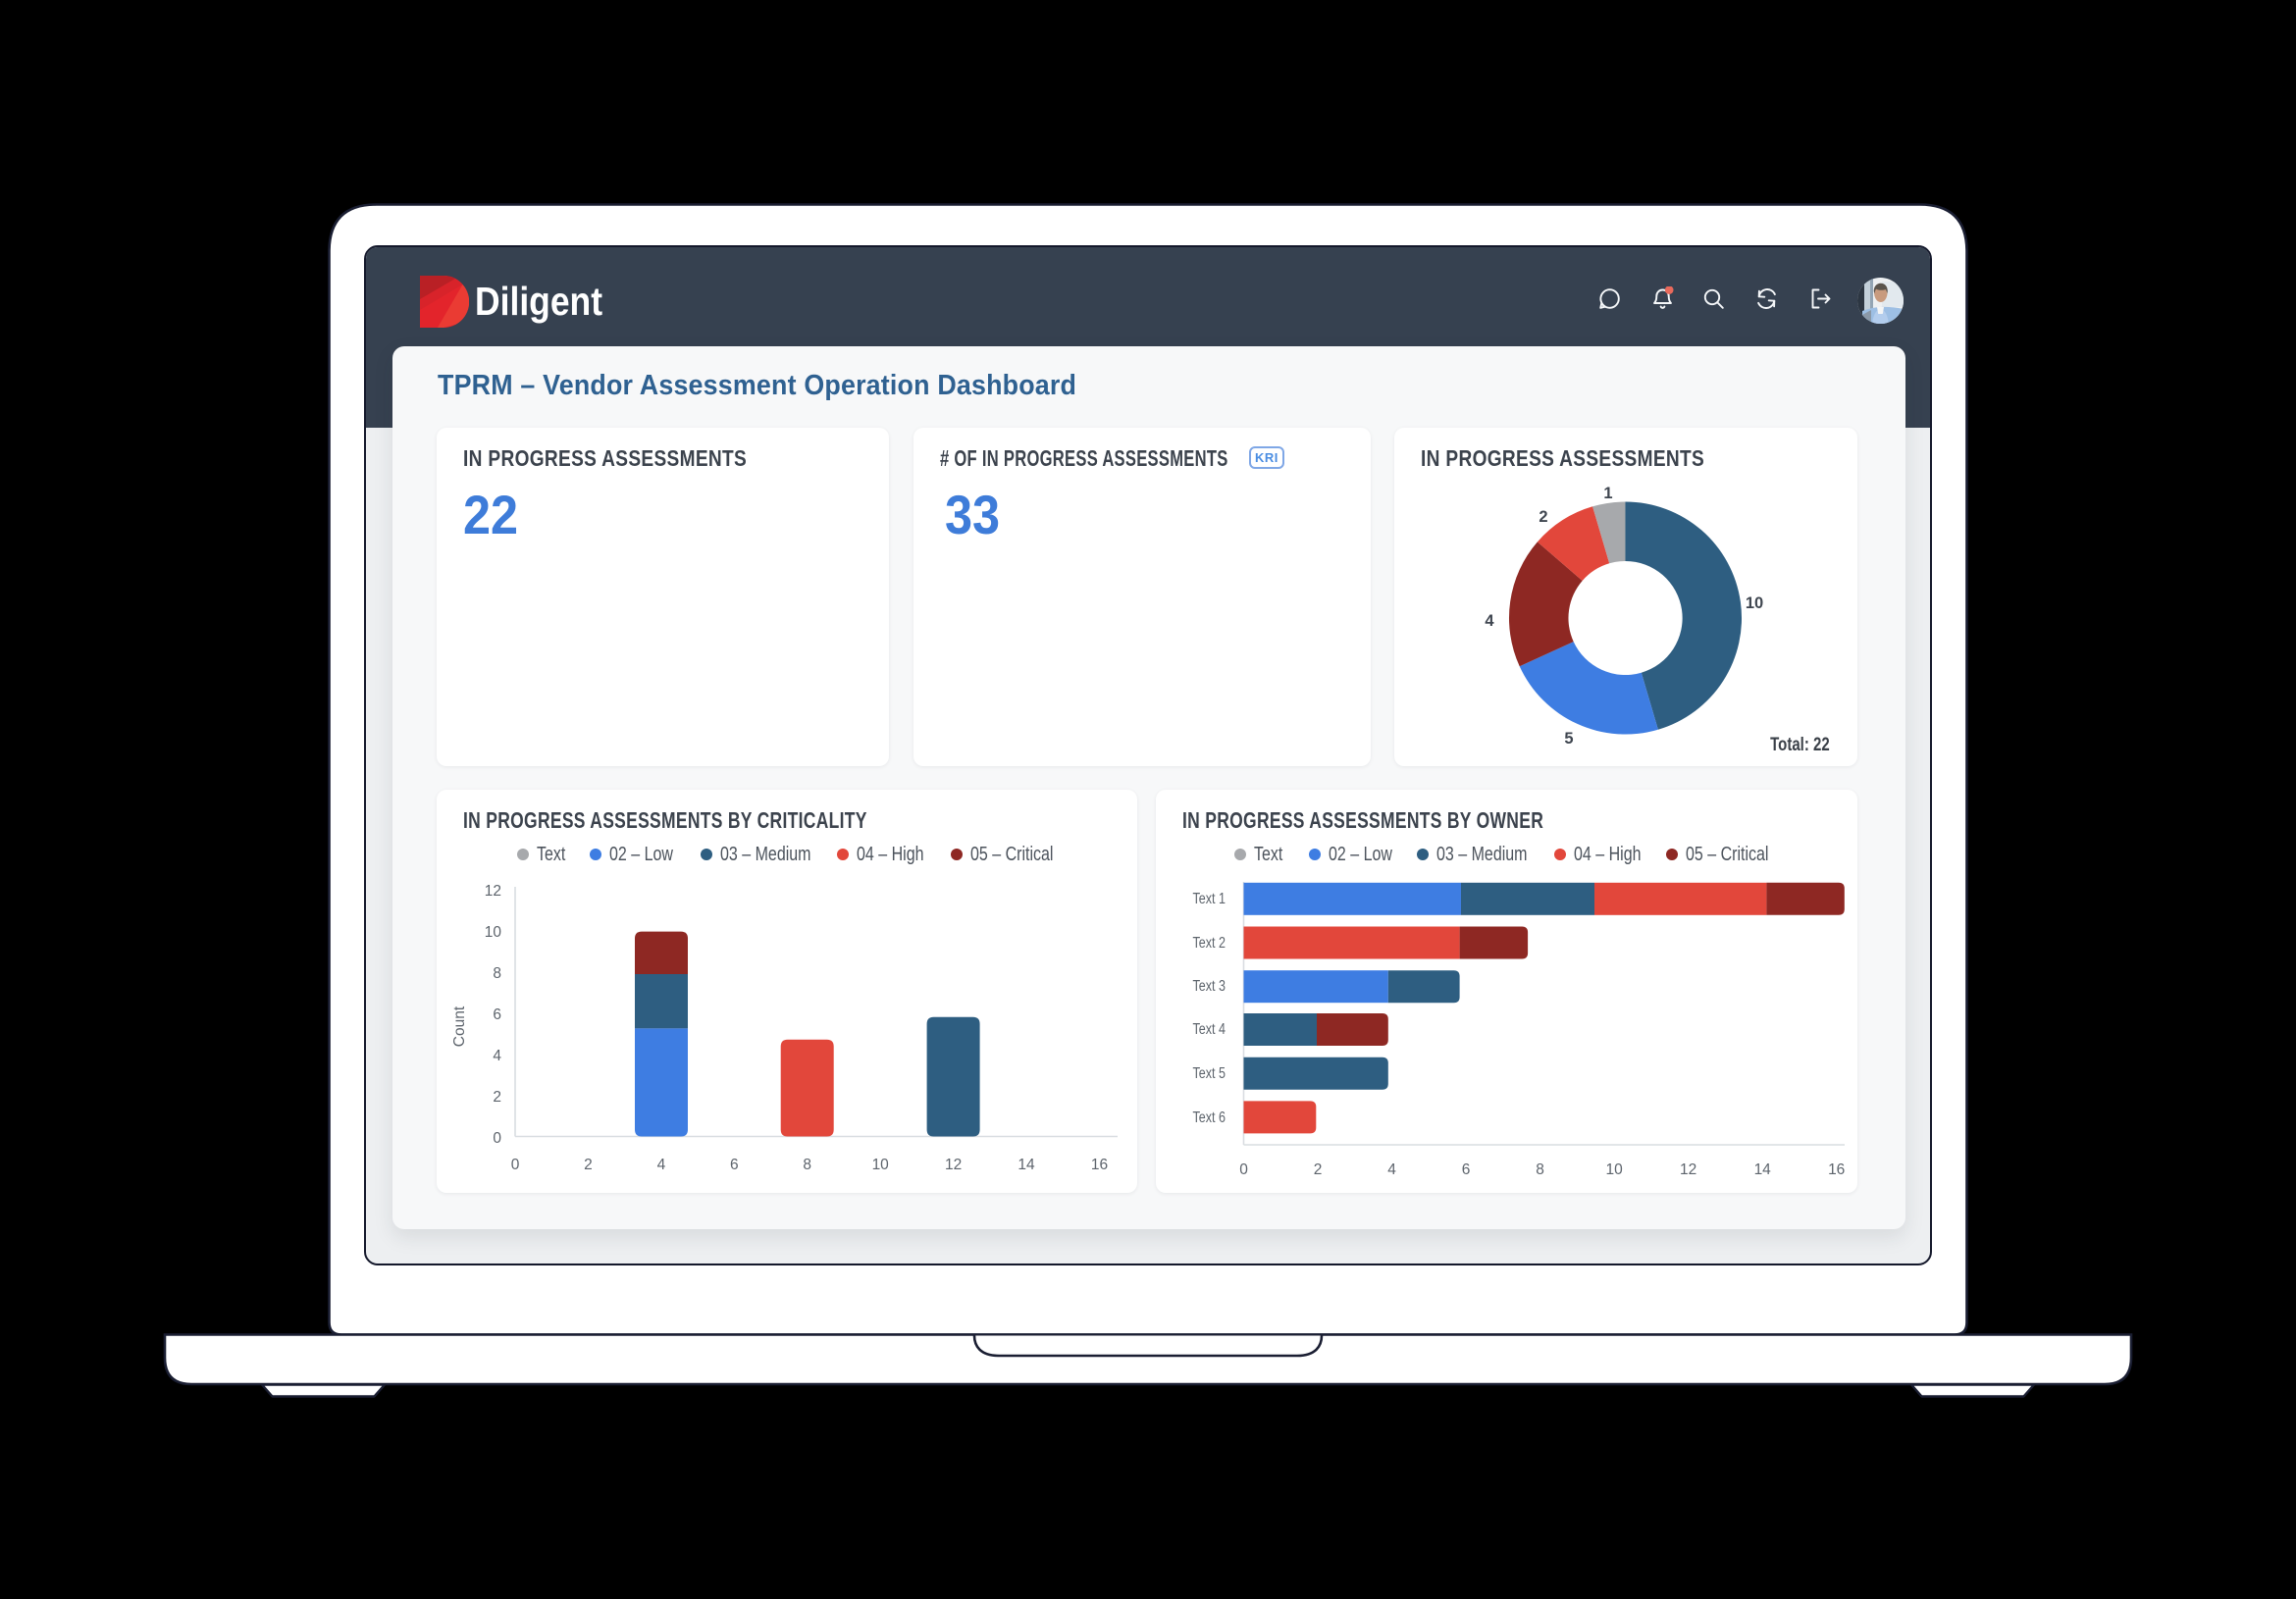 This screenshot has width=2296, height=1599. I want to click on svg-text: Count, so click(459, 1026).